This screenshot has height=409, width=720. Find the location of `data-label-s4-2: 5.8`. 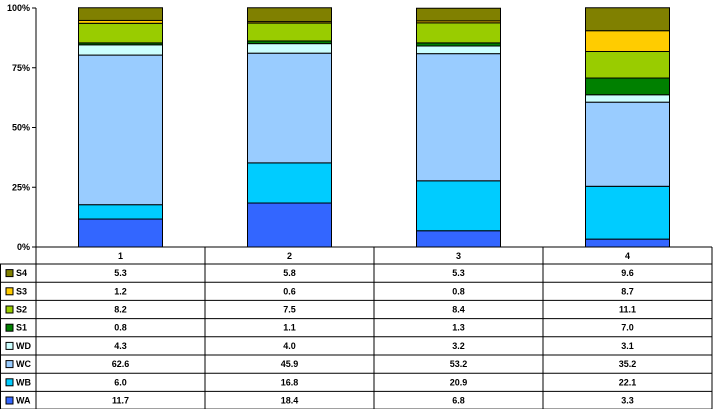

data-label-s4-2: 5.8 is located at coordinates (289, 273).